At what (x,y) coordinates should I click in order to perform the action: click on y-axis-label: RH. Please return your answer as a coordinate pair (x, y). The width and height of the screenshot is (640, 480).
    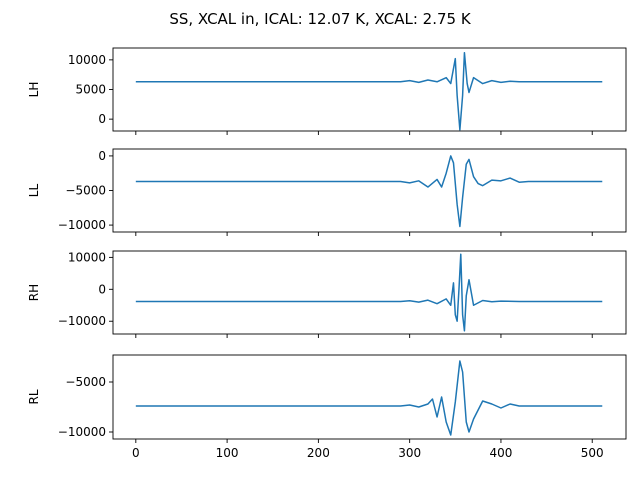
    Looking at the image, I should click on (34, 292).